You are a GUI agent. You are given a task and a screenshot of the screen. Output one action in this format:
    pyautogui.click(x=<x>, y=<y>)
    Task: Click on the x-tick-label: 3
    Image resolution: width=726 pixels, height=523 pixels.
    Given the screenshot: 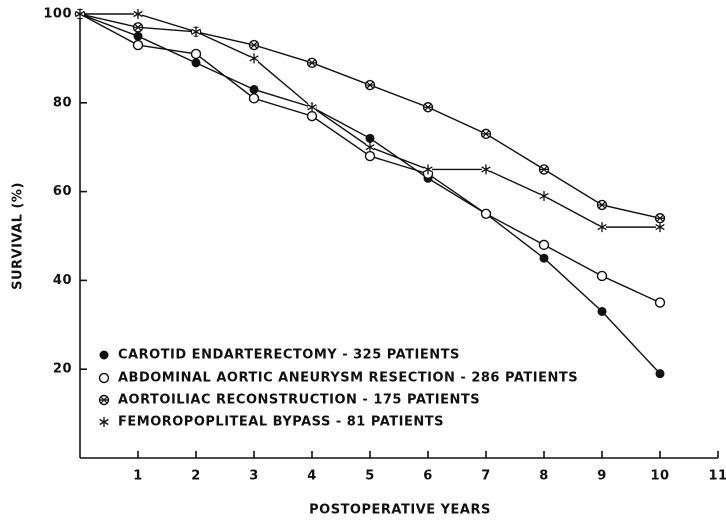 What is the action you would take?
    pyautogui.click(x=254, y=476)
    